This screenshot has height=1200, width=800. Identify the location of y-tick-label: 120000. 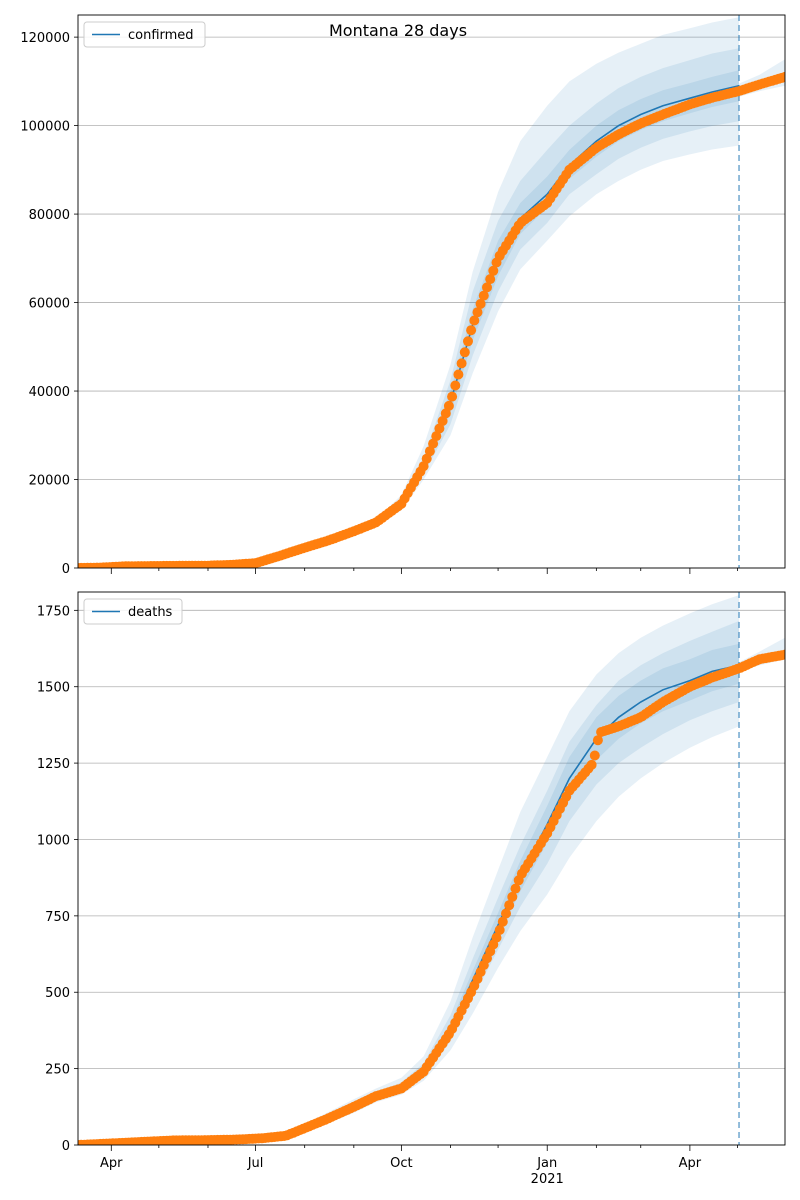
(45, 38).